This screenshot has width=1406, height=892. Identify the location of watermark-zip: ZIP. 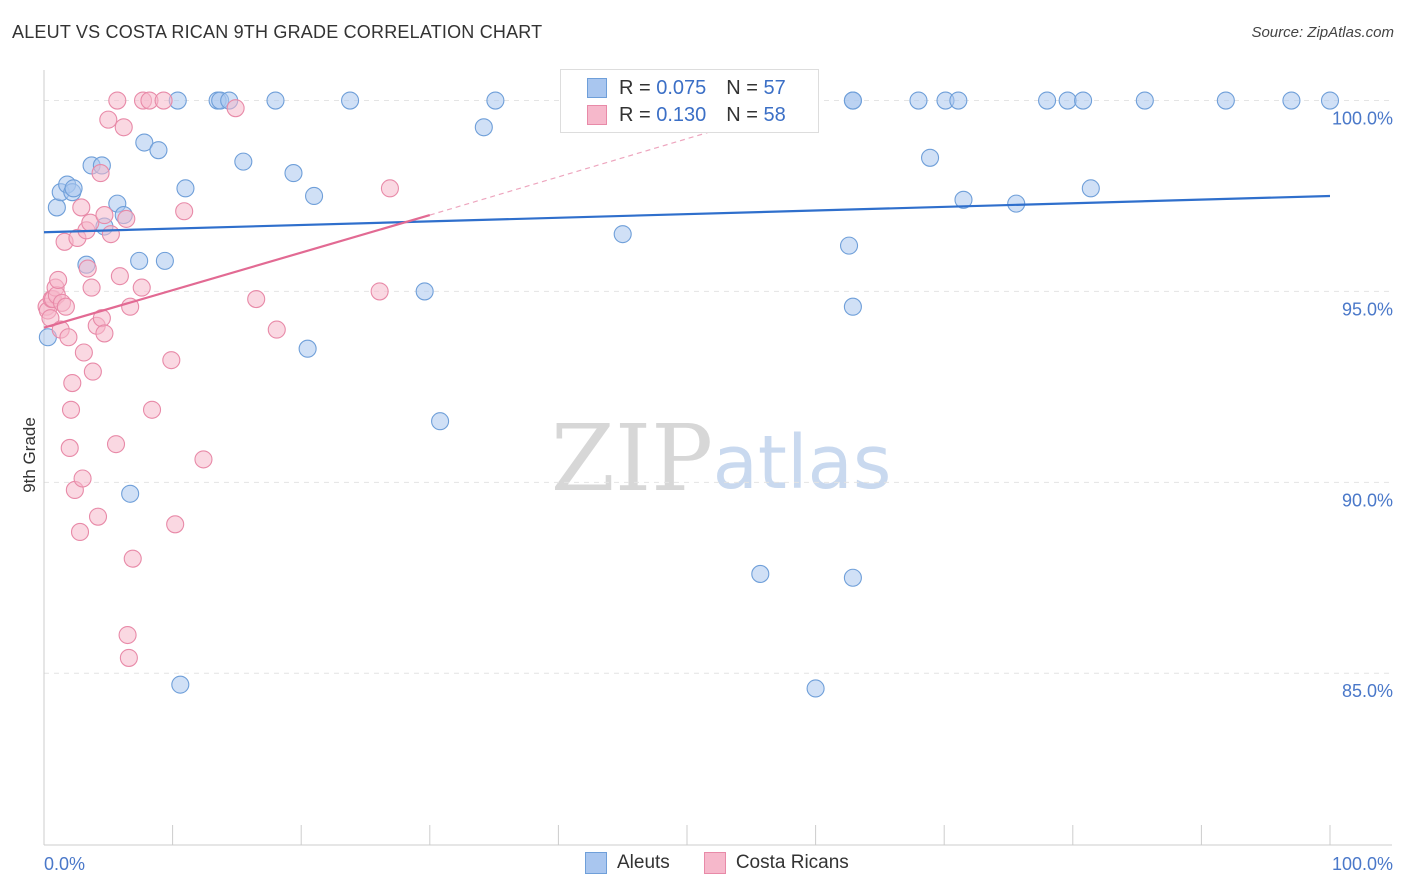
(632, 458).